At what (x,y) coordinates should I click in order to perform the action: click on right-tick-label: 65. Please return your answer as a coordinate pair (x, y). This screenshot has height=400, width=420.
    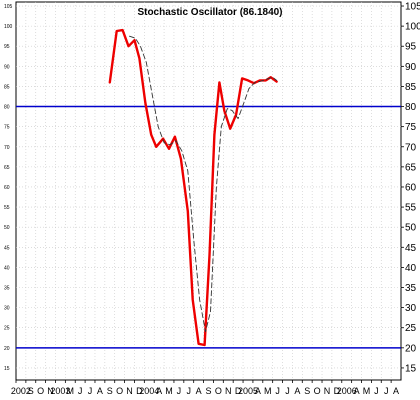
    Looking at the image, I should click on (411, 167).